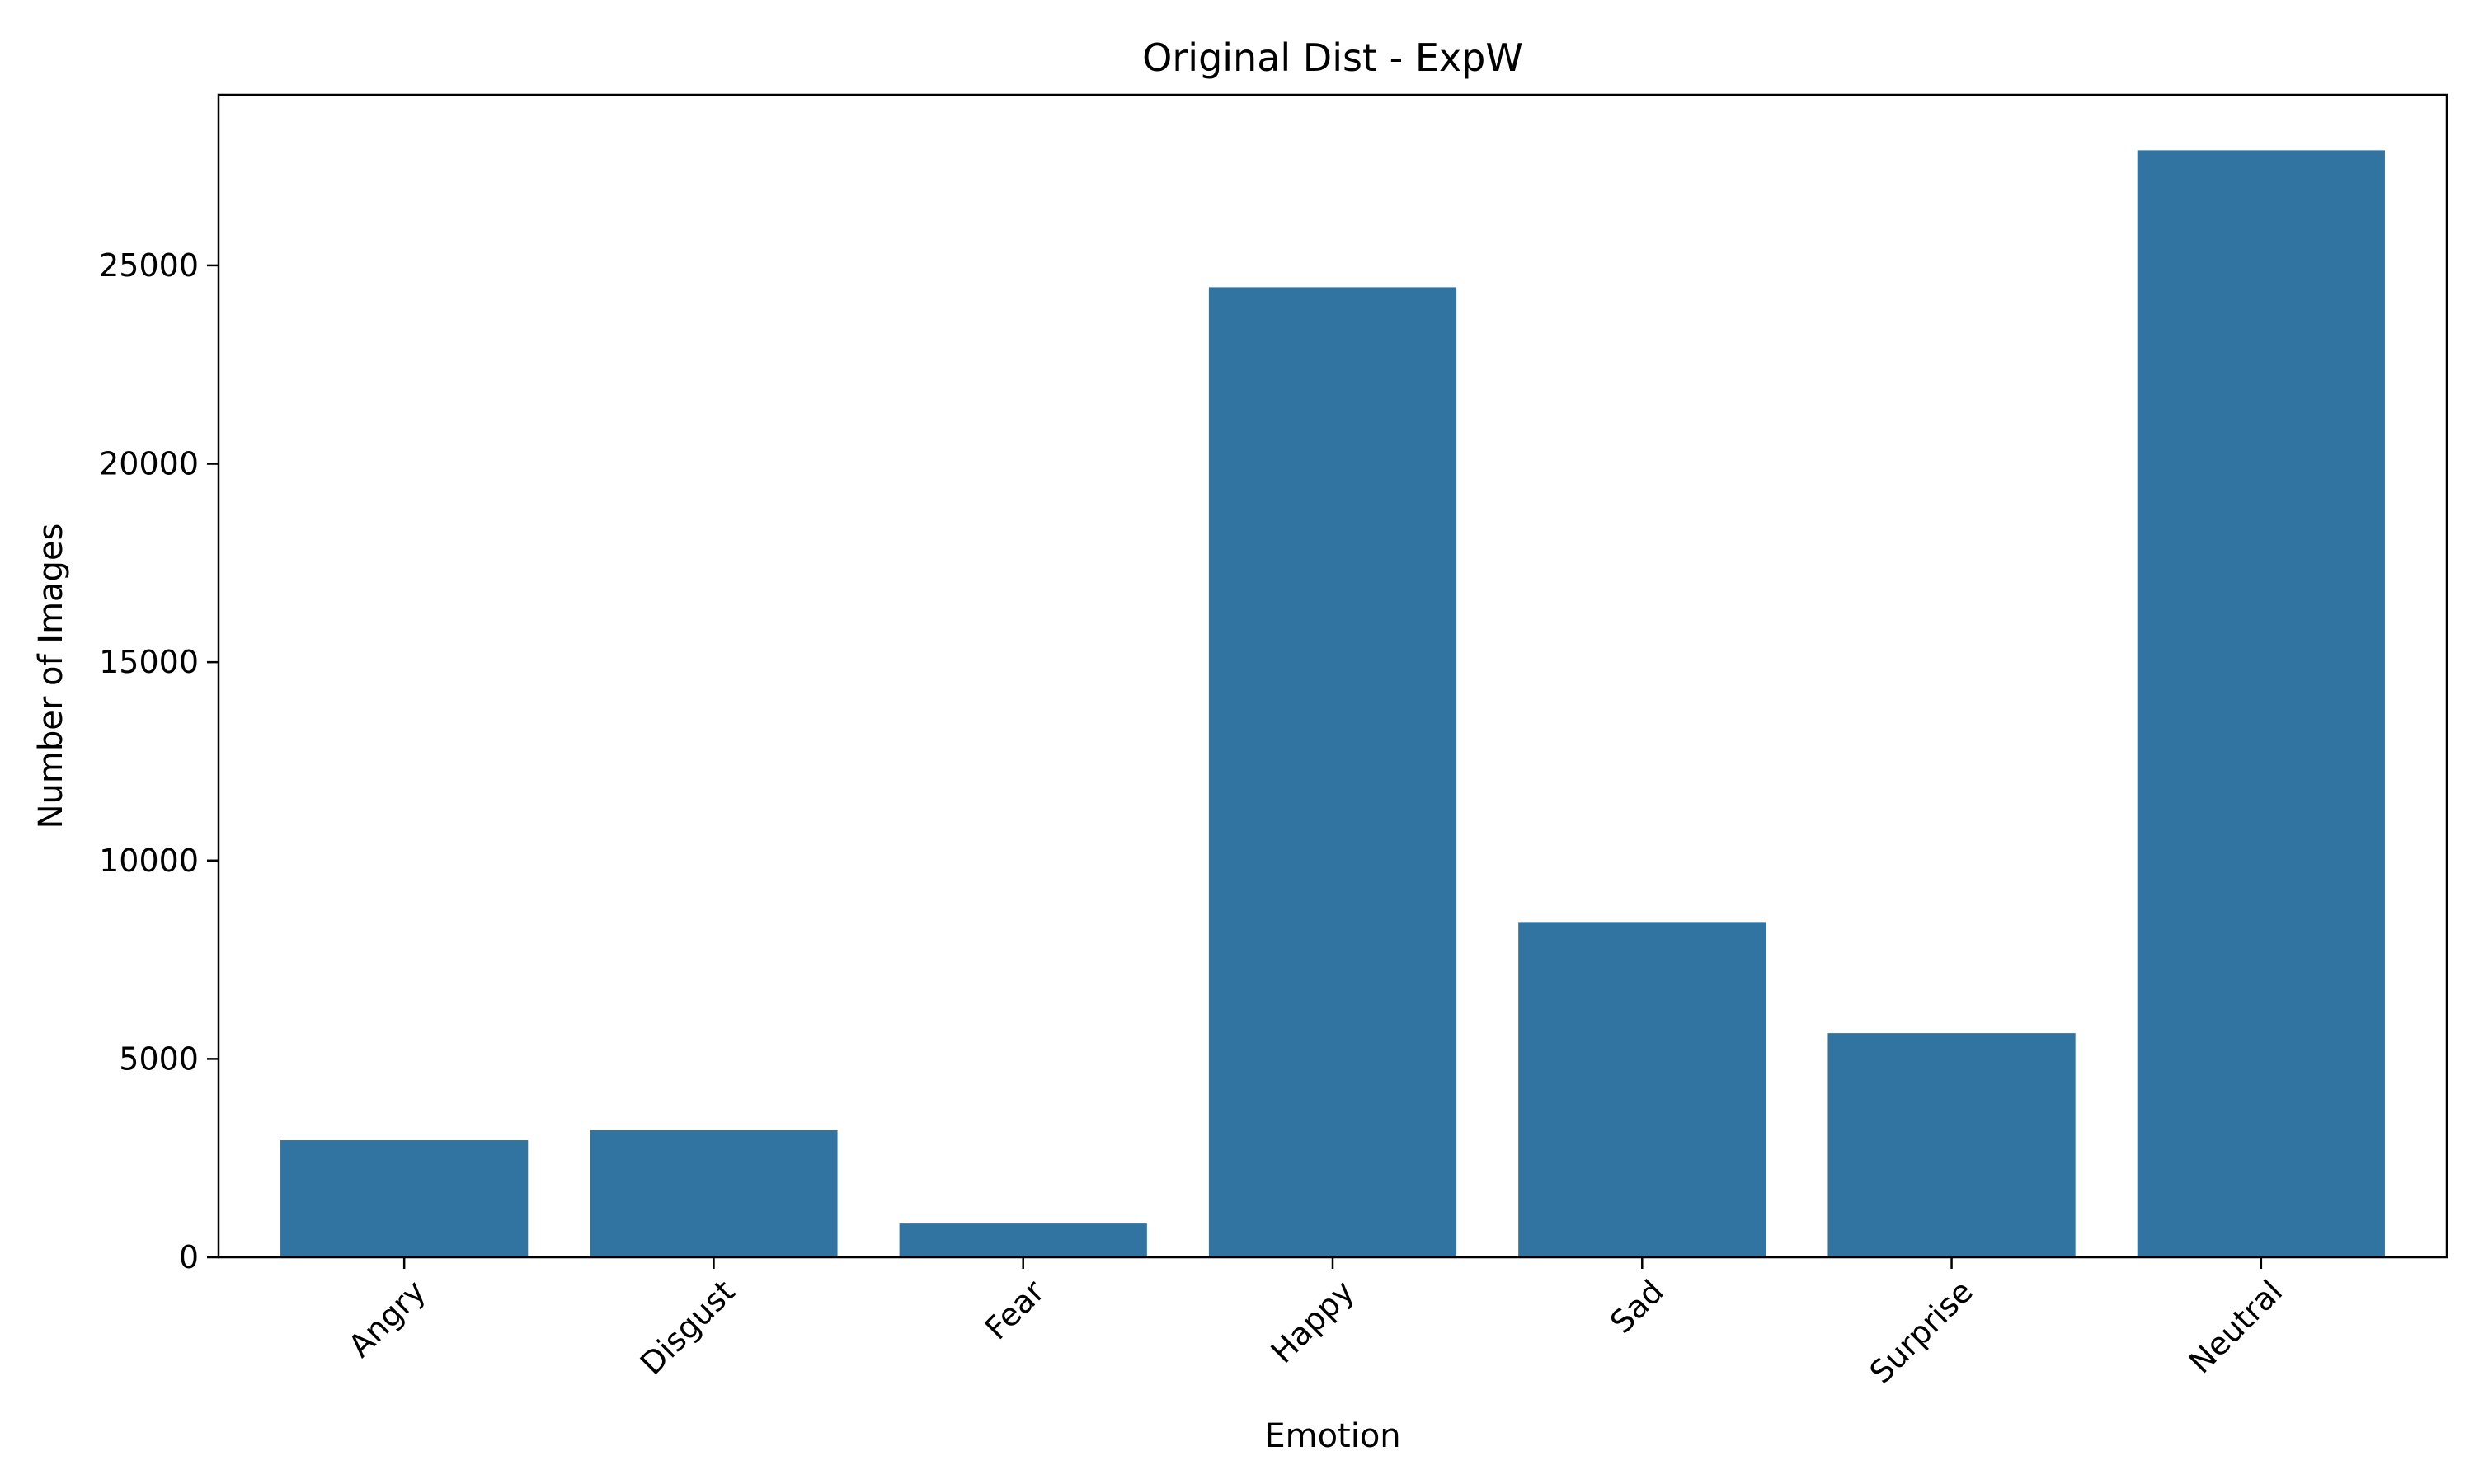 This screenshot has height=1484, width=2474. Describe the element at coordinates (51, 676) in the screenshot. I see `y-axis-label: Number of Images` at that location.